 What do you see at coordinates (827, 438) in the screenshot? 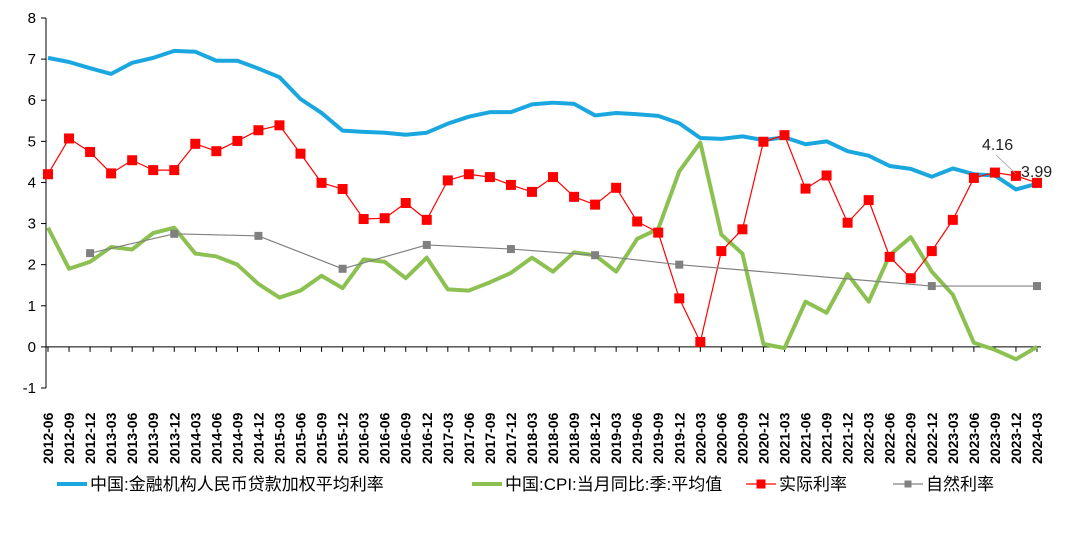
I see `x-tick-label: 2021-09` at bounding box center [827, 438].